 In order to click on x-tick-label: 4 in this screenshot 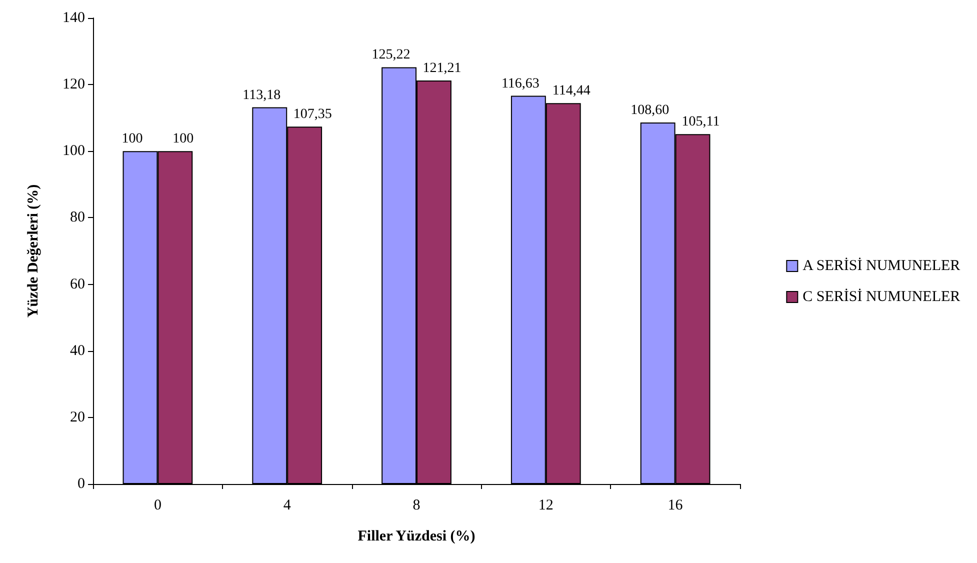, I will do `click(287, 506)`.